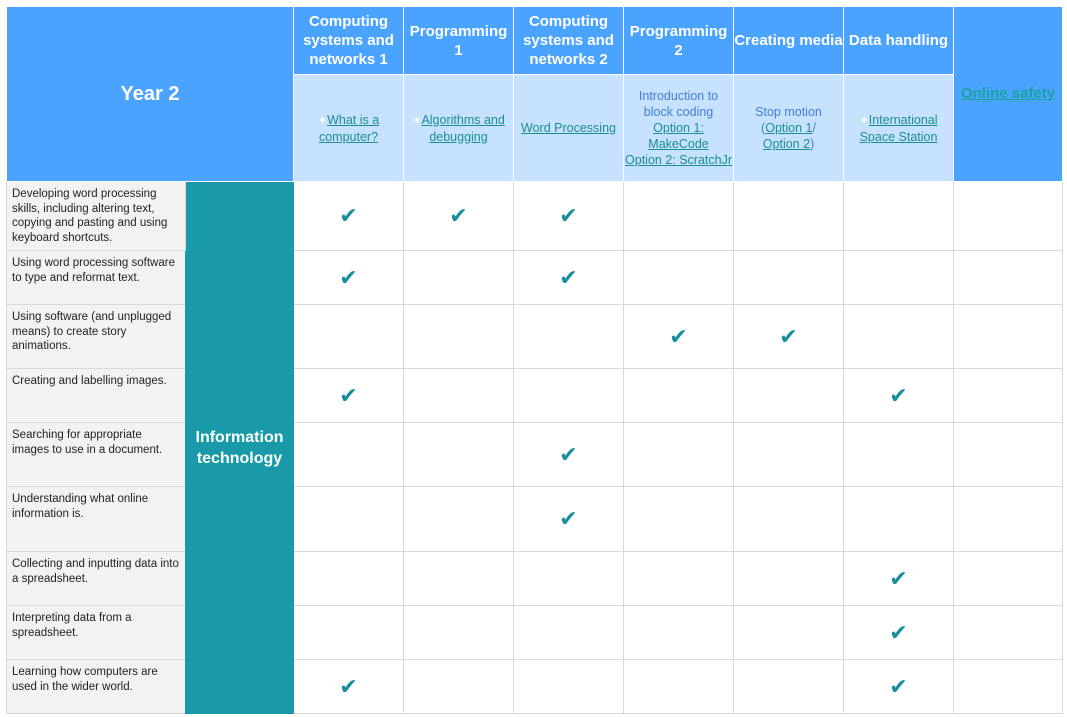 The image size is (1067, 717). I want to click on unit-heading-data: Data handling, so click(899, 40).